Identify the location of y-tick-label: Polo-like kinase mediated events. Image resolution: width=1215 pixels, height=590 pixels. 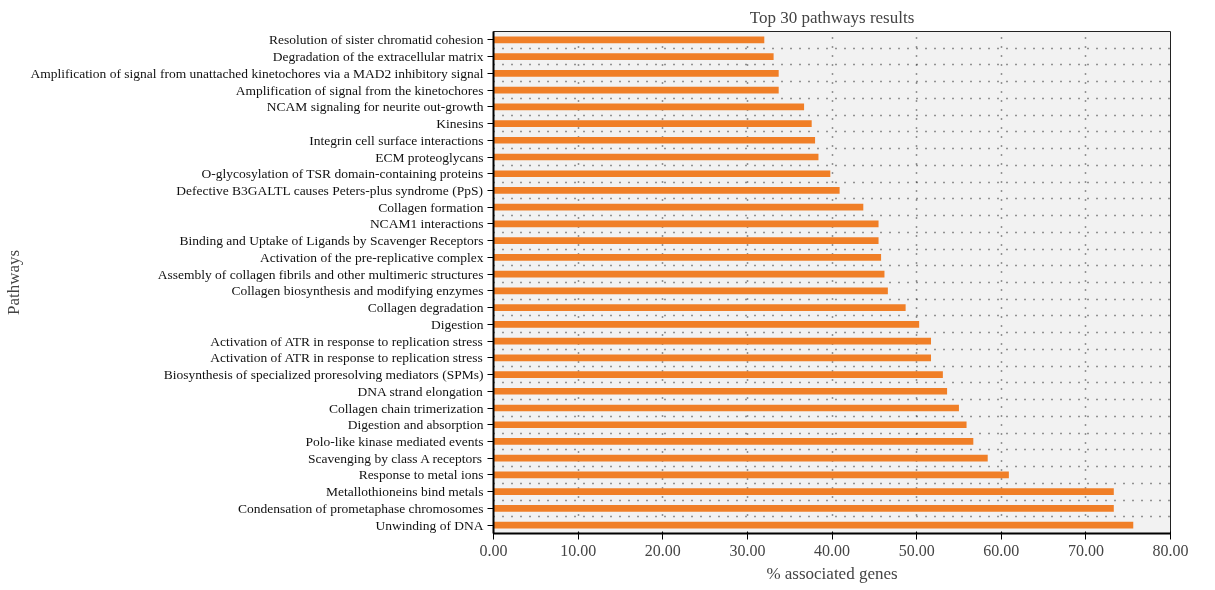
(394, 441).